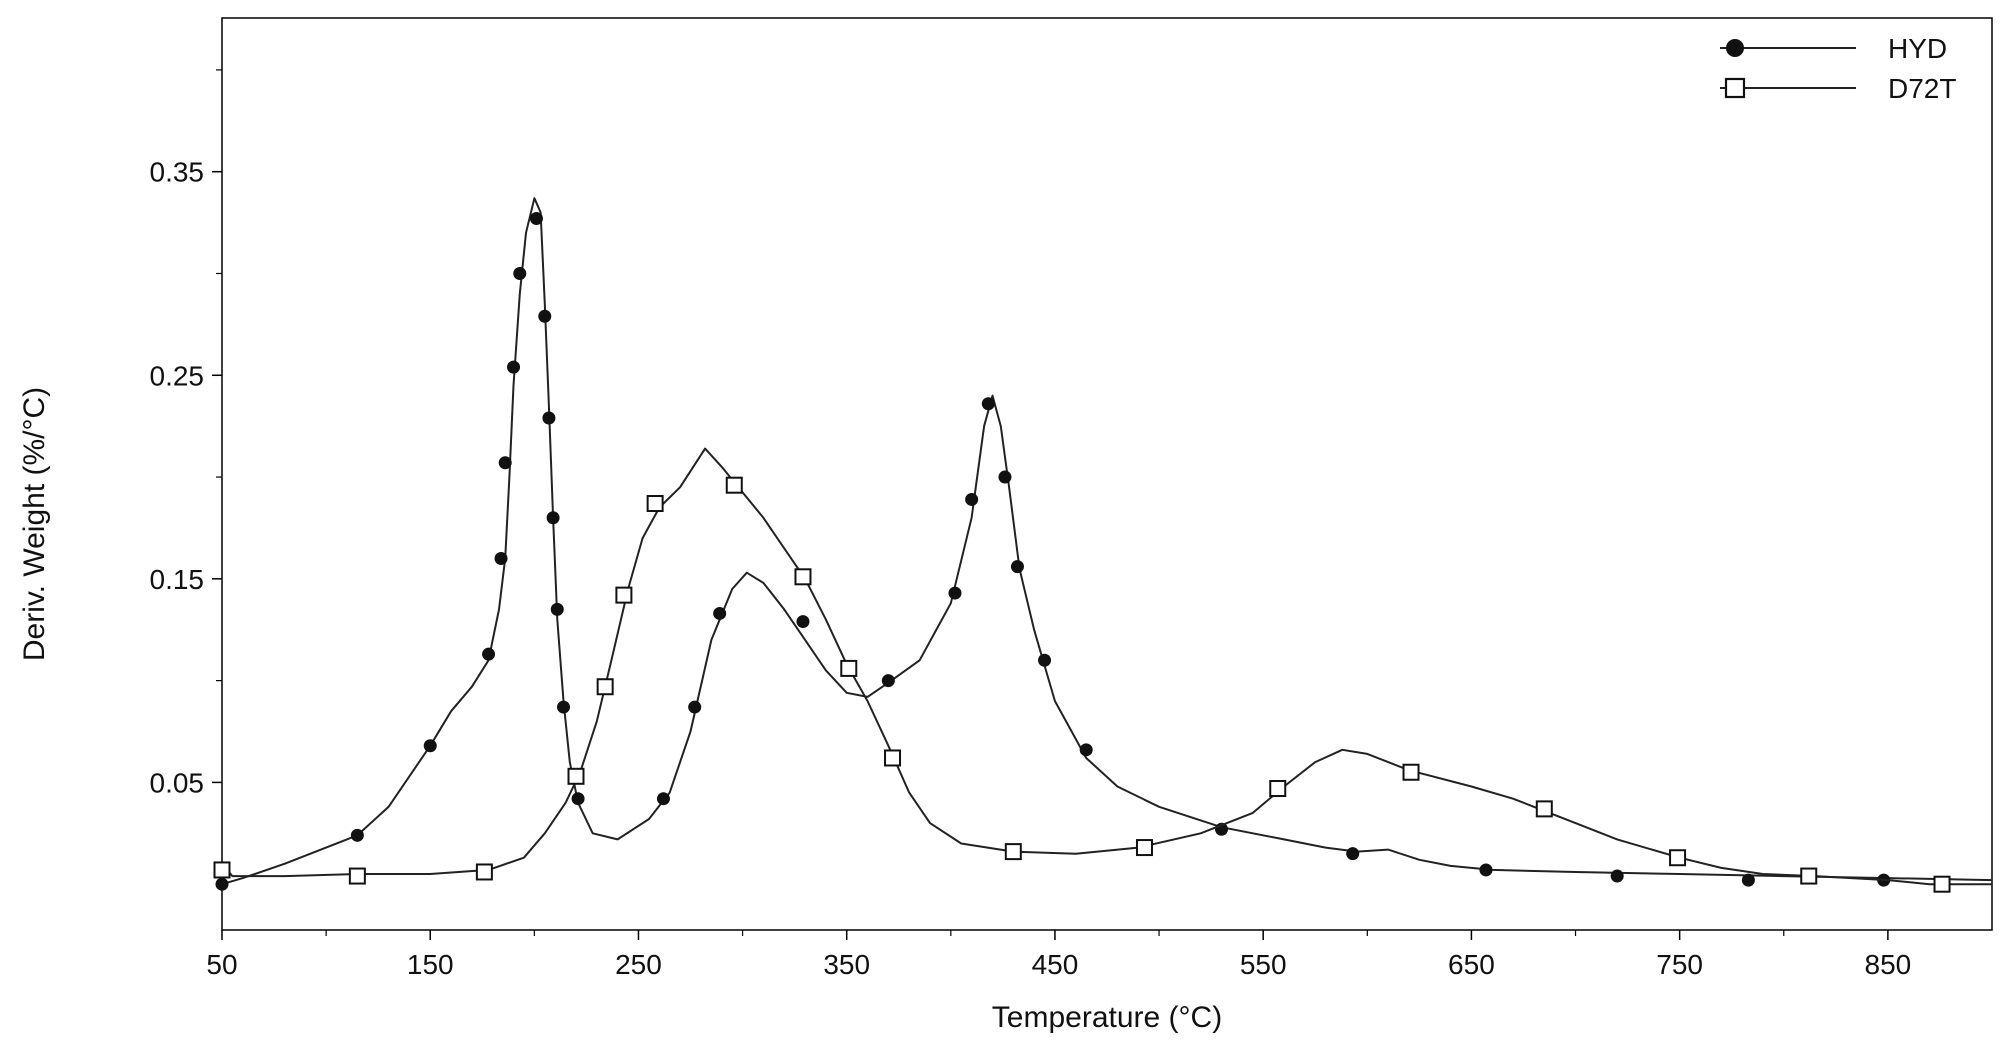  What do you see at coordinates (221, 964) in the screenshot?
I see `x-tick-label: 50` at bounding box center [221, 964].